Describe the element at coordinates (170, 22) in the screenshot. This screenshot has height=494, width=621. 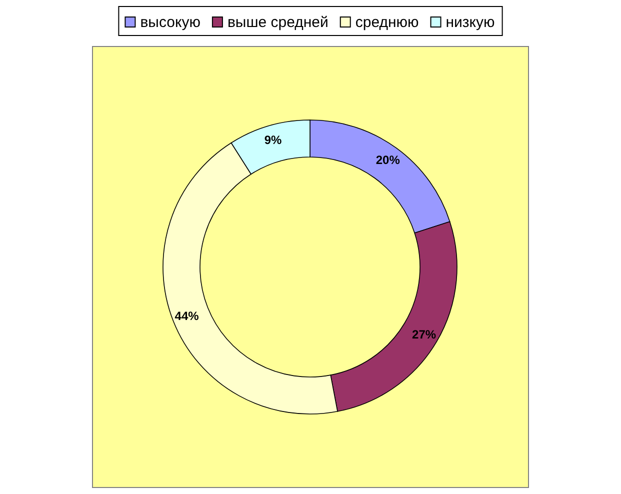
I see `legend-label: высокую` at that location.